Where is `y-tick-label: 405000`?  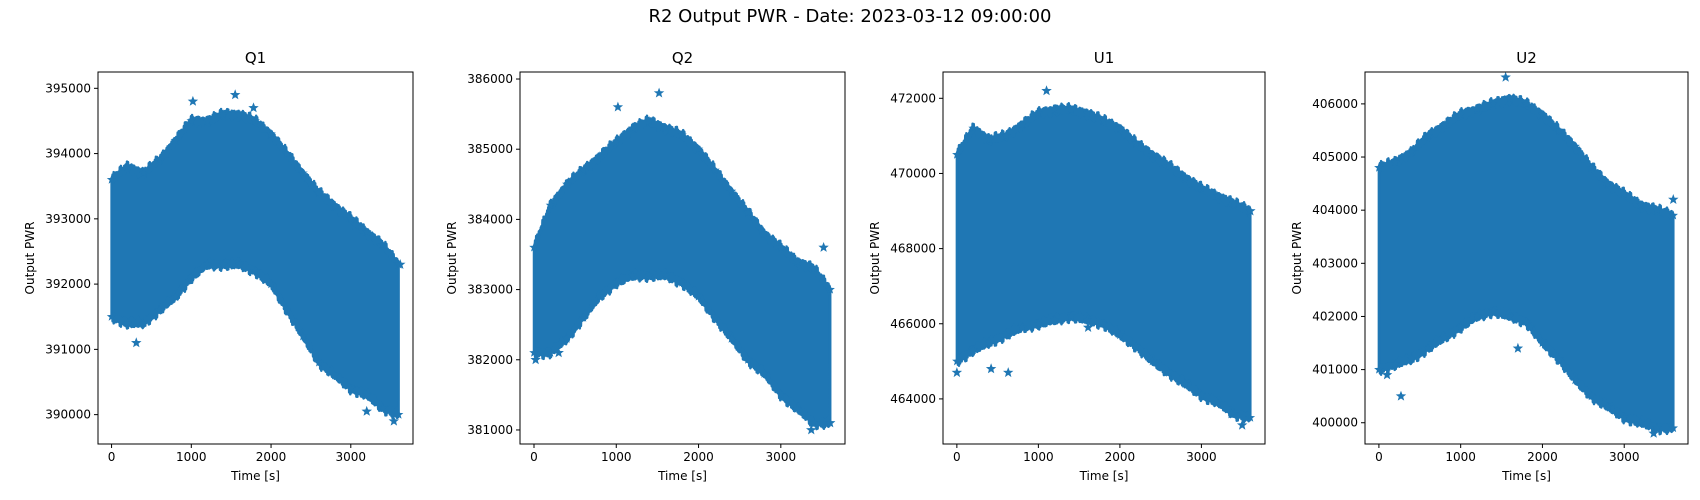 y-tick-label: 405000 is located at coordinates (1335, 157).